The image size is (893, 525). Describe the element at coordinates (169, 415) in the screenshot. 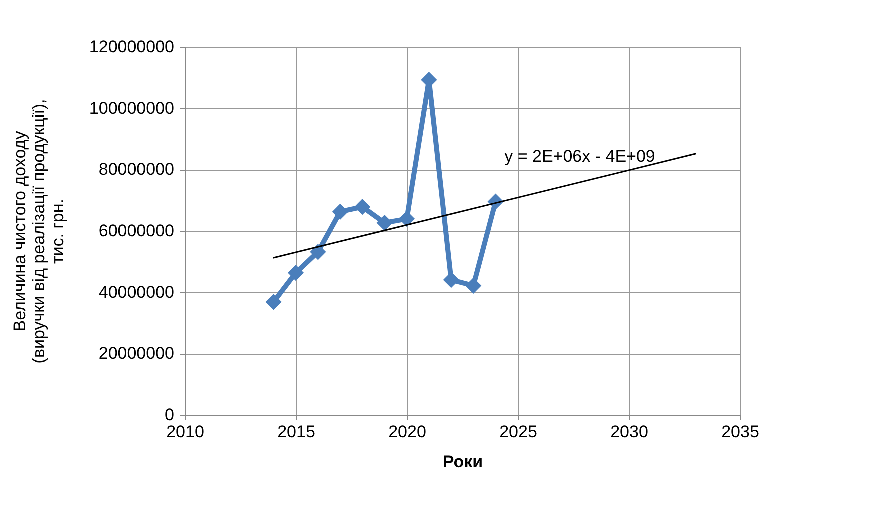

I see `y-tick-label: 0` at that location.